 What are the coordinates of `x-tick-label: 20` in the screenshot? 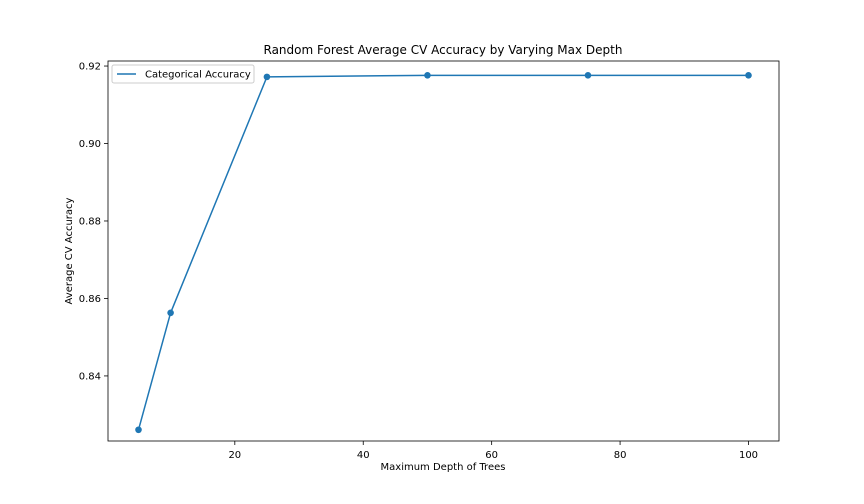 It's located at (234, 455).